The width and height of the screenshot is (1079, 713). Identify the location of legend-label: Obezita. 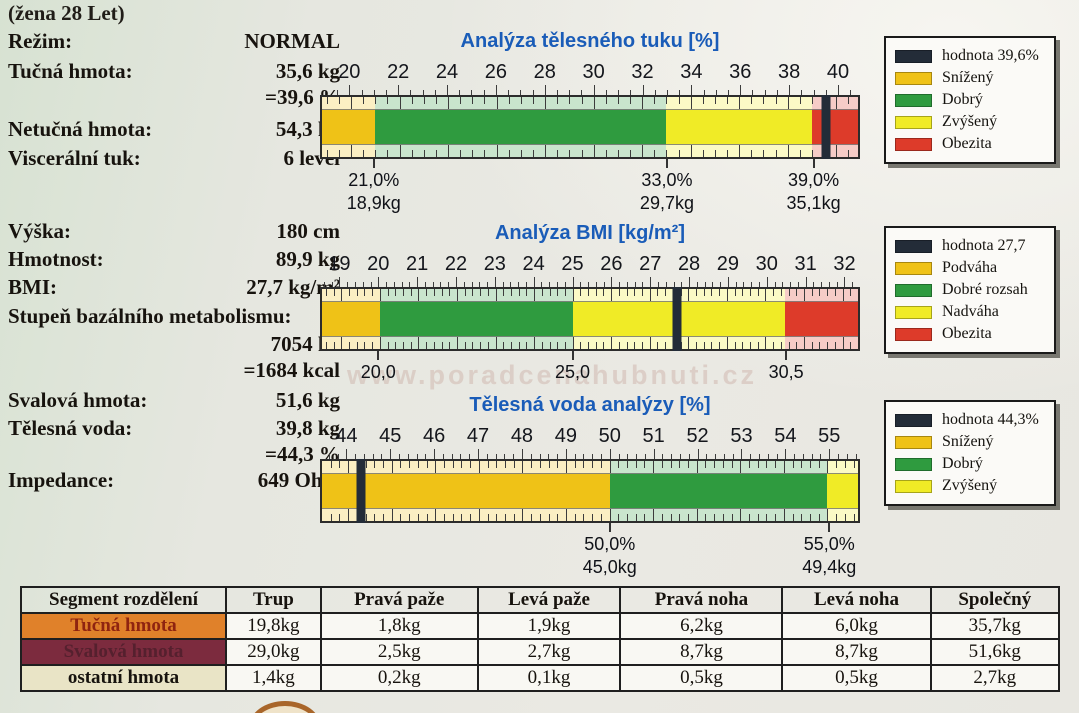
(967, 333).